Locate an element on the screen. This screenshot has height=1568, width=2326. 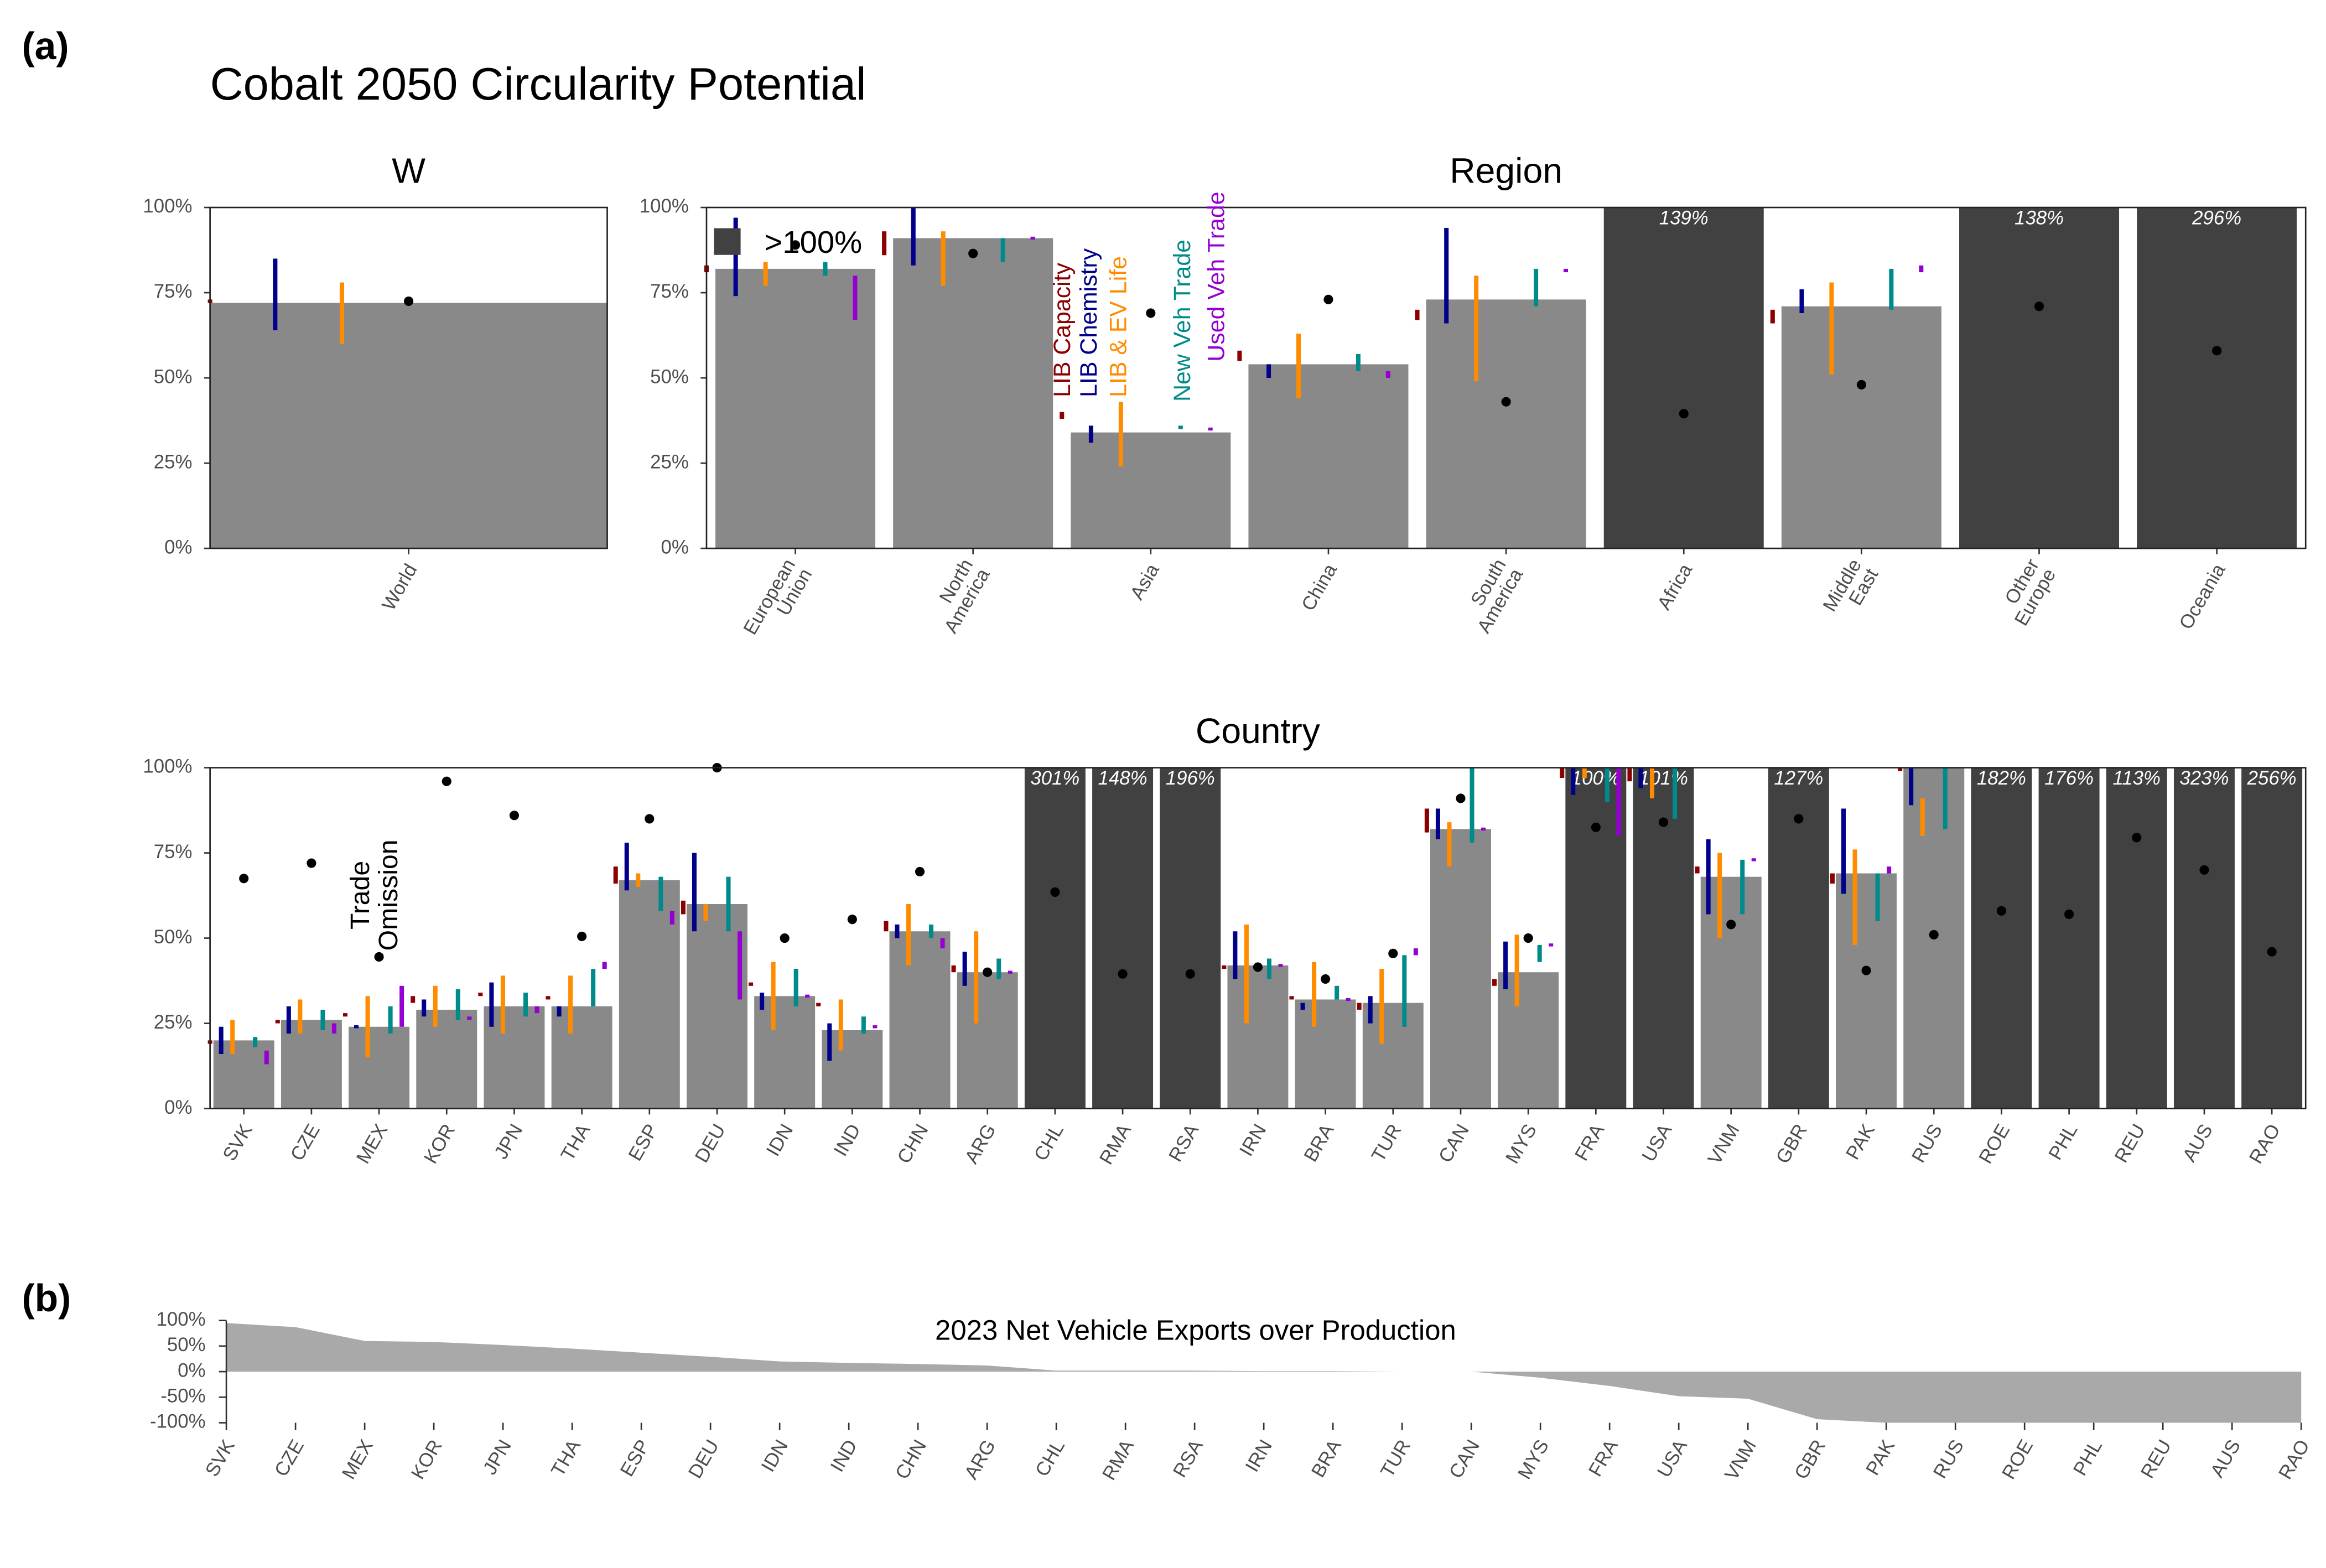
area is located at coordinates (1264, 1373).